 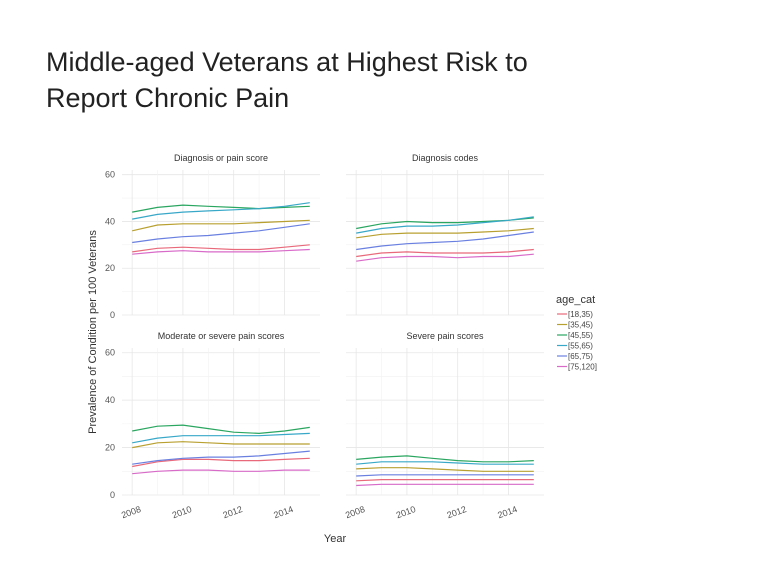 What do you see at coordinates (221, 336) in the screenshot?
I see `panel-title: Moderate or severe pain scores` at bounding box center [221, 336].